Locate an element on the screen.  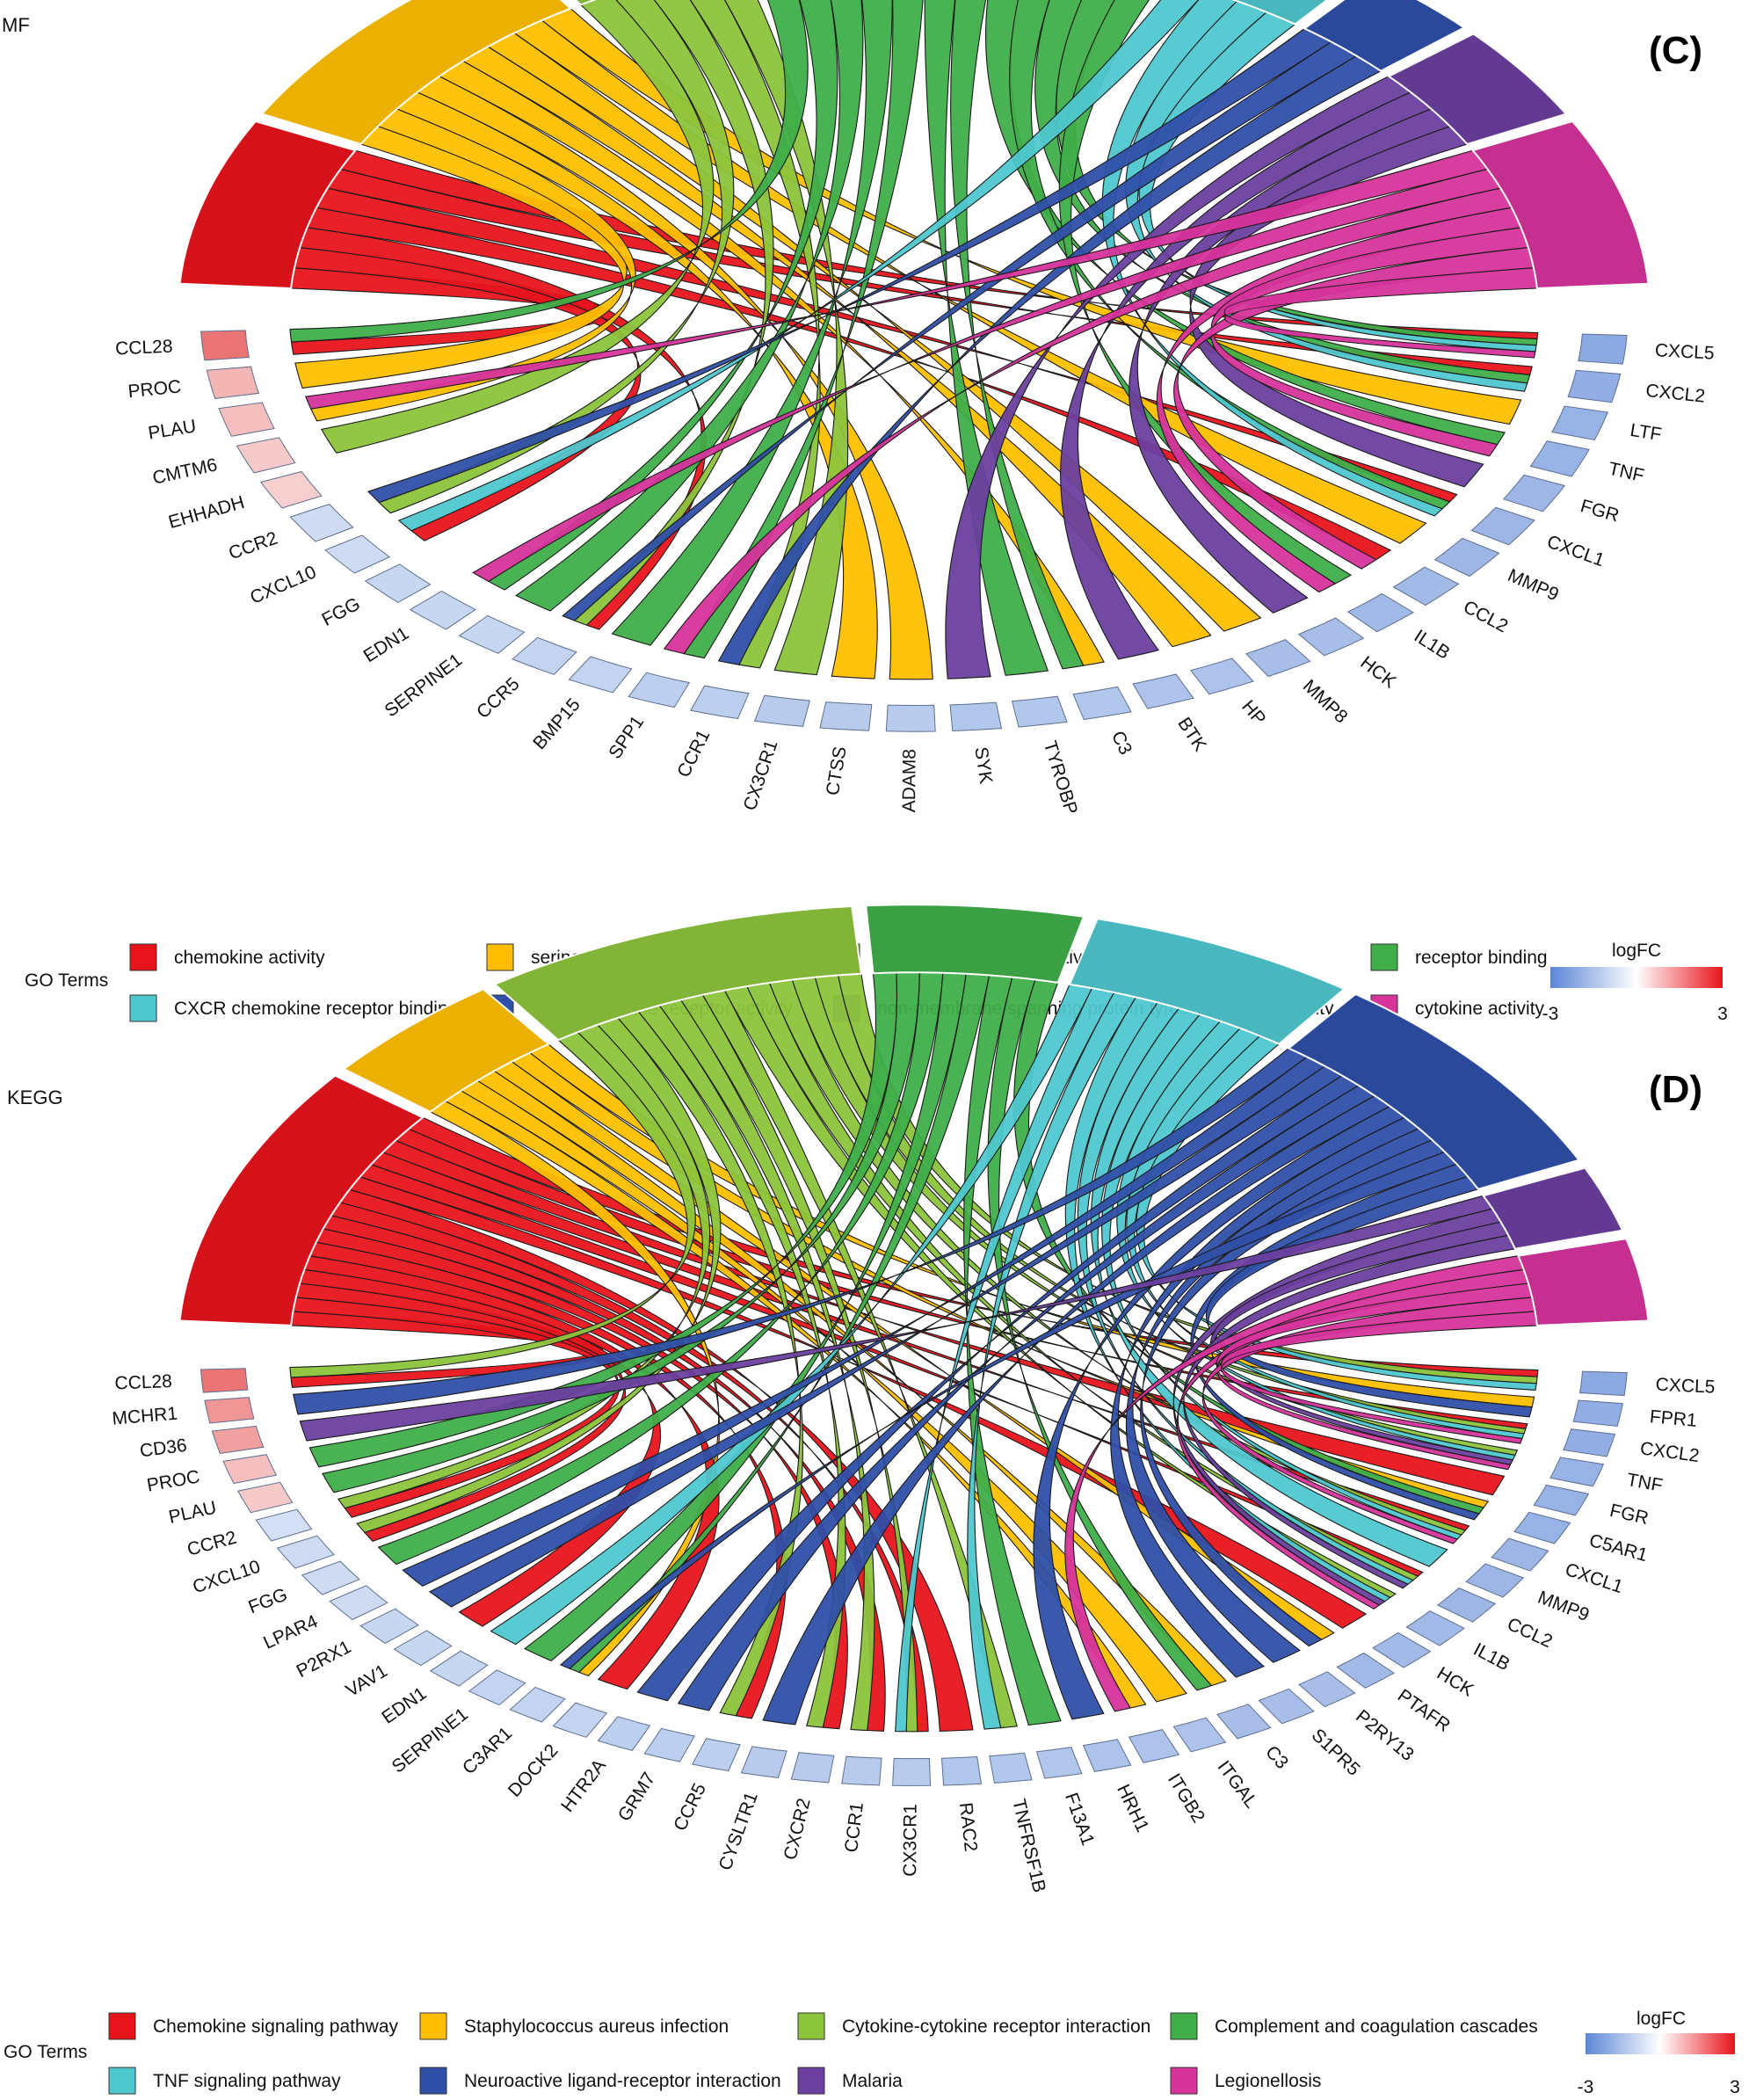
gene-label: CD36 is located at coordinates (163, 1448).